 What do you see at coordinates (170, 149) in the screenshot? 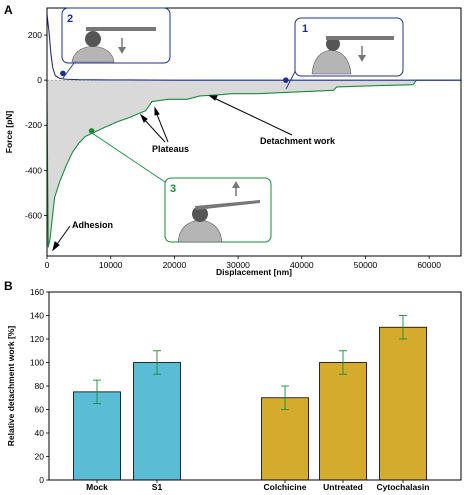
I see `annotation-plateaus: Plateaus` at bounding box center [170, 149].